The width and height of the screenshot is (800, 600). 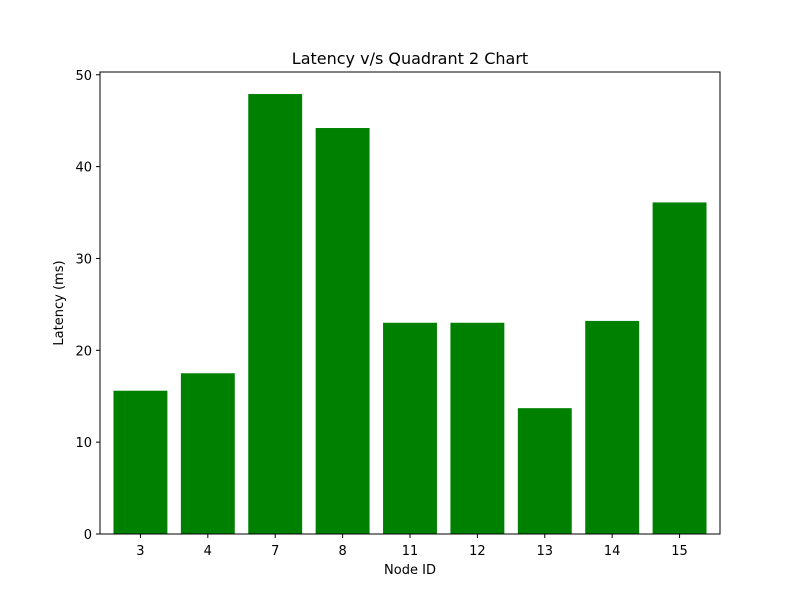 What do you see at coordinates (679, 551) in the screenshot?
I see `x-tick-label: 15` at bounding box center [679, 551].